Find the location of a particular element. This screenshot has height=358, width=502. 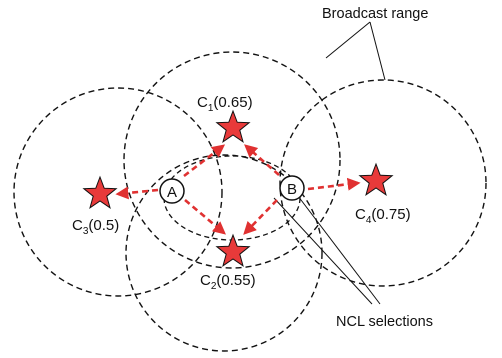

ncl-selection-ellipse is located at coordinates (232, 198).